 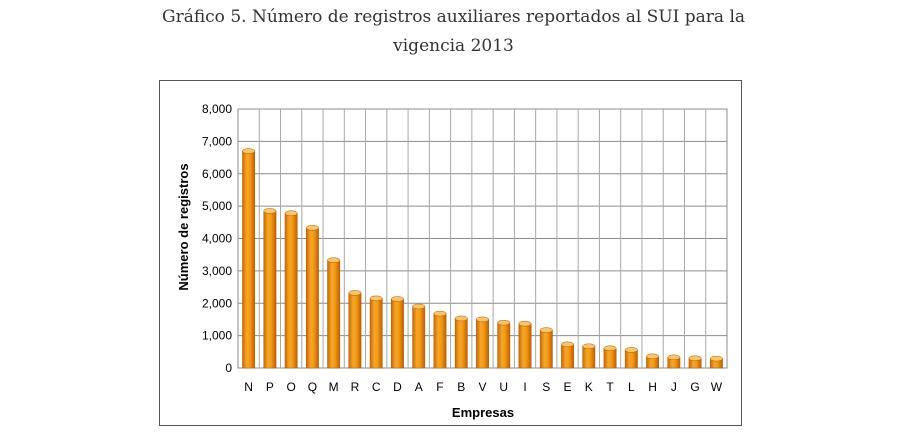 I want to click on x-tick-label: G, so click(x=694, y=387).